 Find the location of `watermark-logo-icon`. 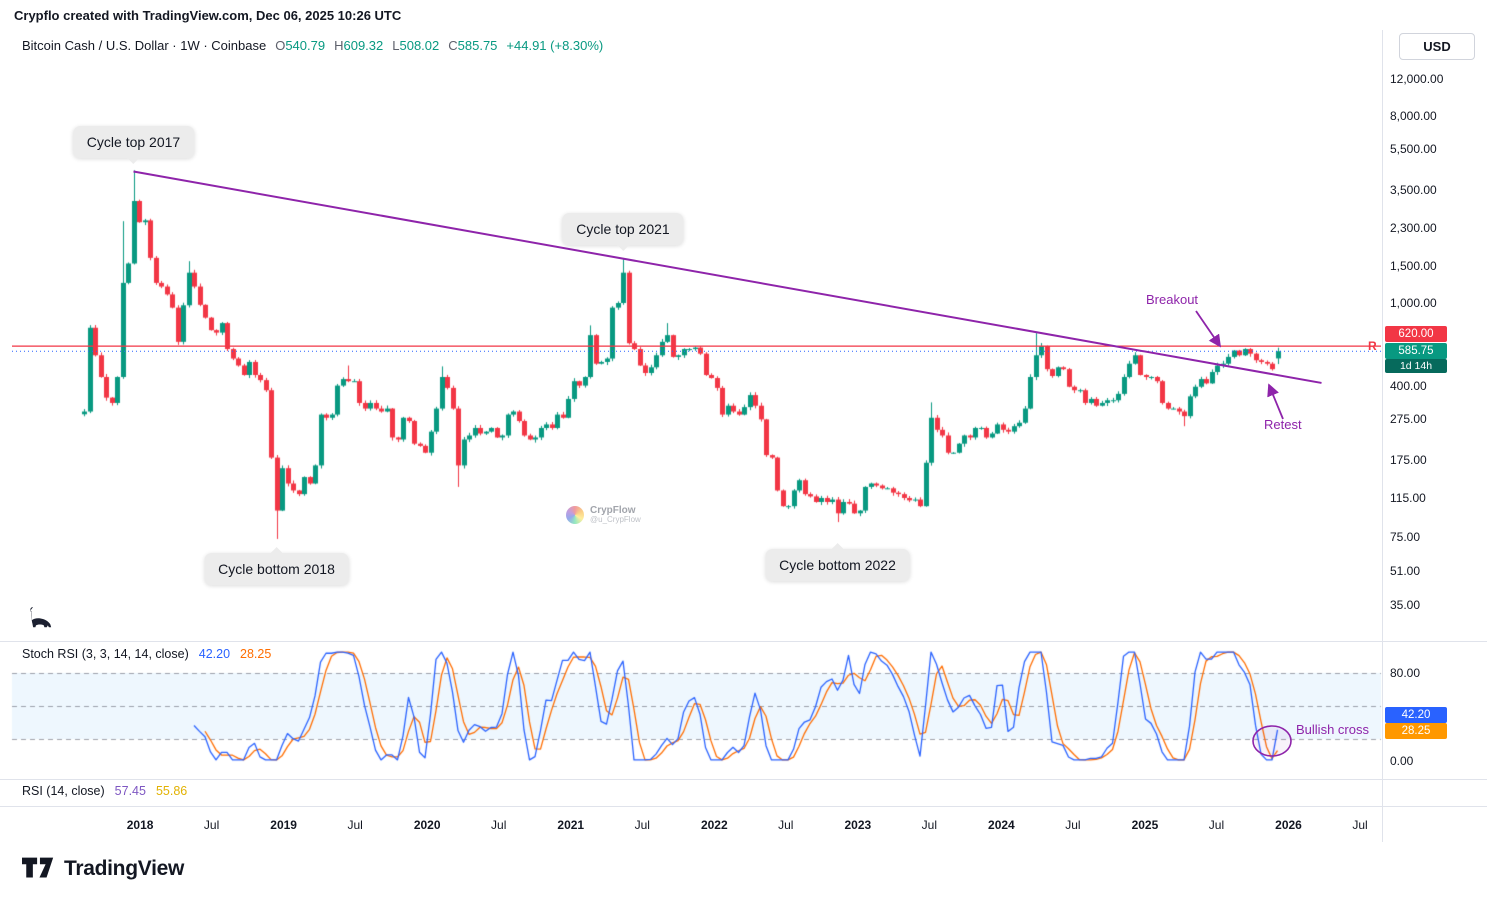

watermark-logo-icon is located at coordinates (575, 514).